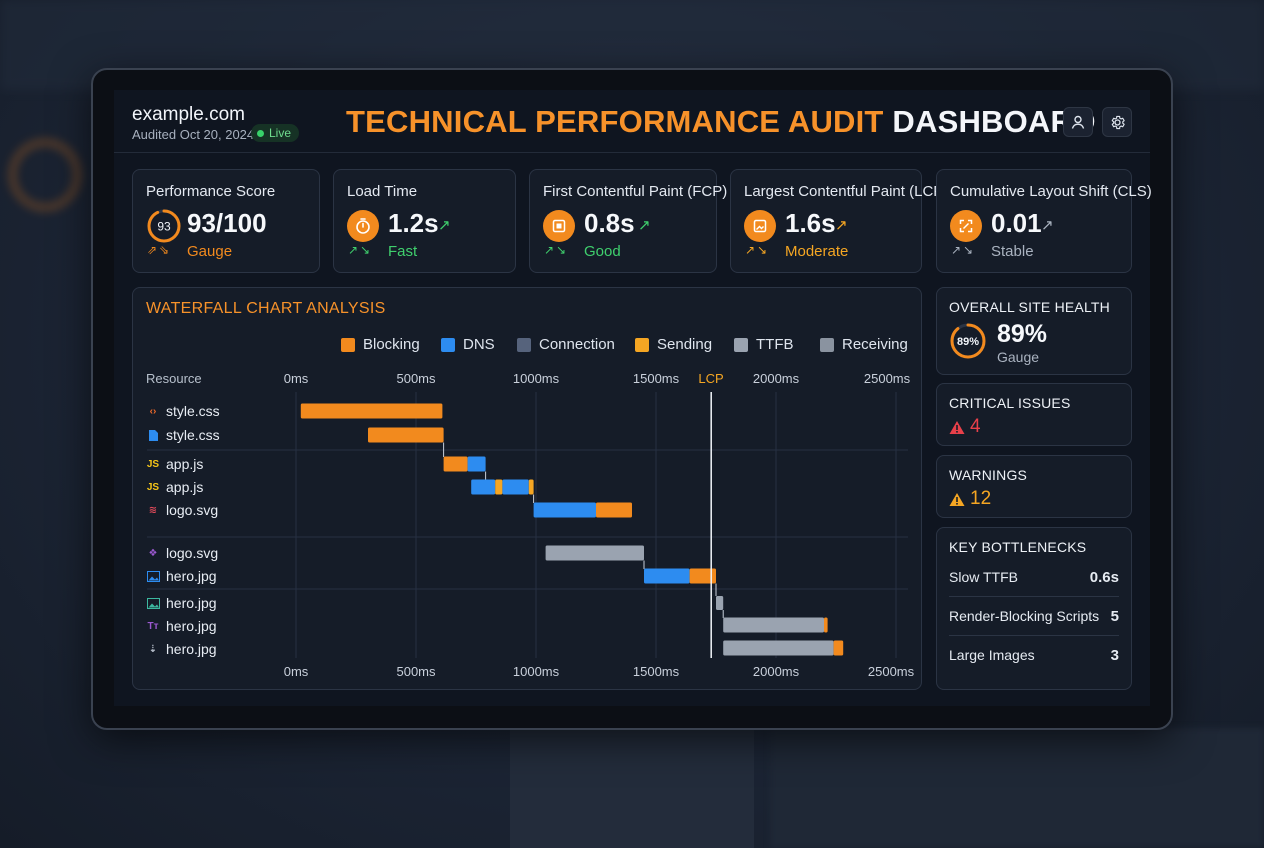 The height and width of the screenshot is (848, 1264). What do you see at coordinates (1029, 307) in the screenshot?
I see `site-health-title: OVERALL SITE HEALTH` at bounding box center [1029, 307].